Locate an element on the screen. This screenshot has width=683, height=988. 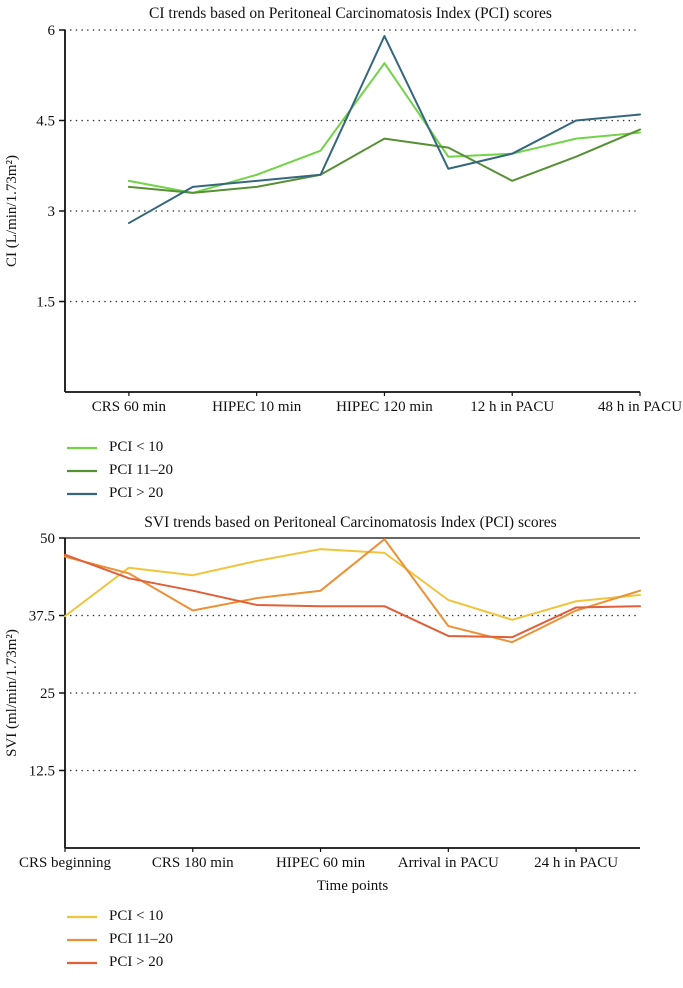
x-tick-label: Arrival in PACU is located at coordinates (448, 863).